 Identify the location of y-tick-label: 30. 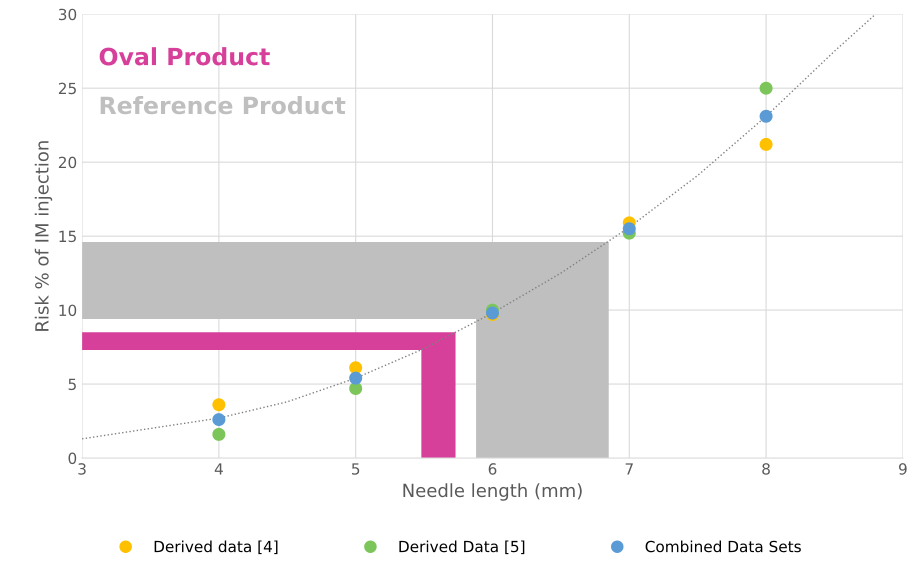
(67, 14).